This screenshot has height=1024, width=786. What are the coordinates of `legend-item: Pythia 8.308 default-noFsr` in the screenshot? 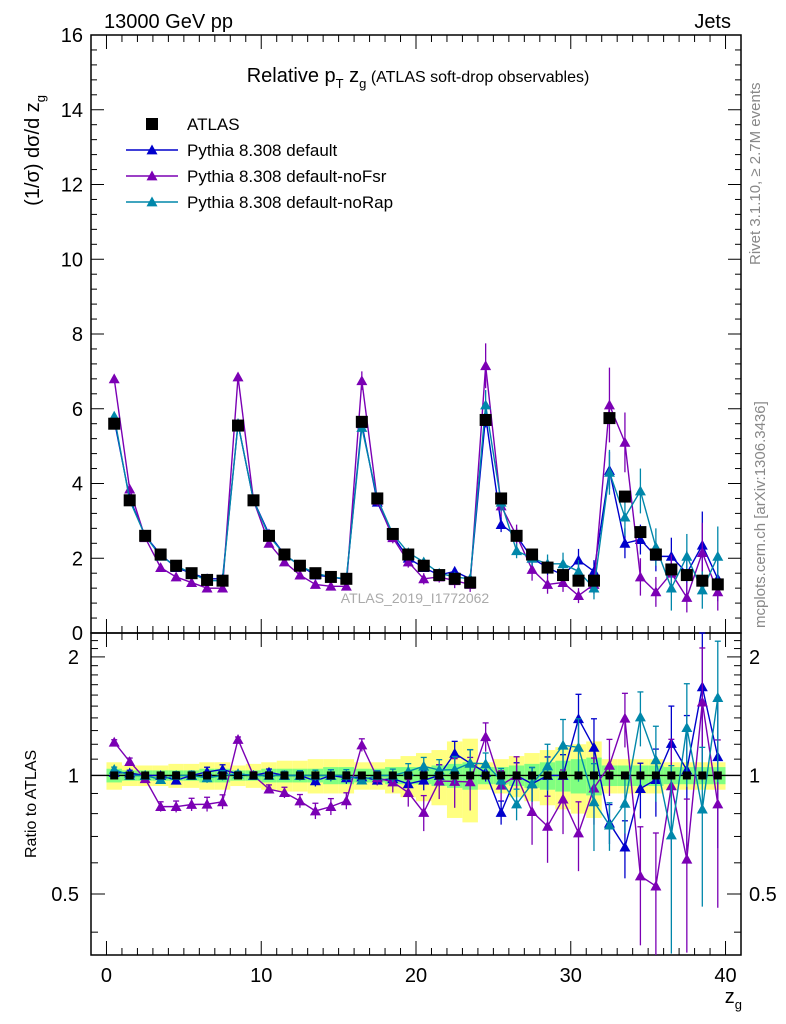 It's located at (256, 176).